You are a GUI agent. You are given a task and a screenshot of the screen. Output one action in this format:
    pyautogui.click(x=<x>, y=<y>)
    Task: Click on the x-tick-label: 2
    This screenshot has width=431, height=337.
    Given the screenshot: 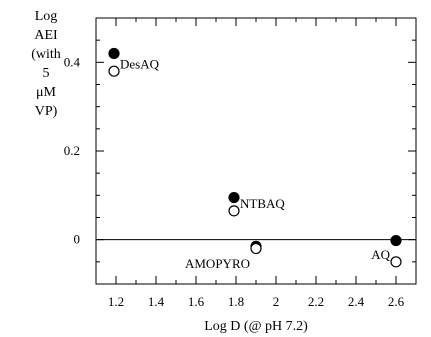 What is the action you would take?
    pyautogui.click(x=276, y=301)
    